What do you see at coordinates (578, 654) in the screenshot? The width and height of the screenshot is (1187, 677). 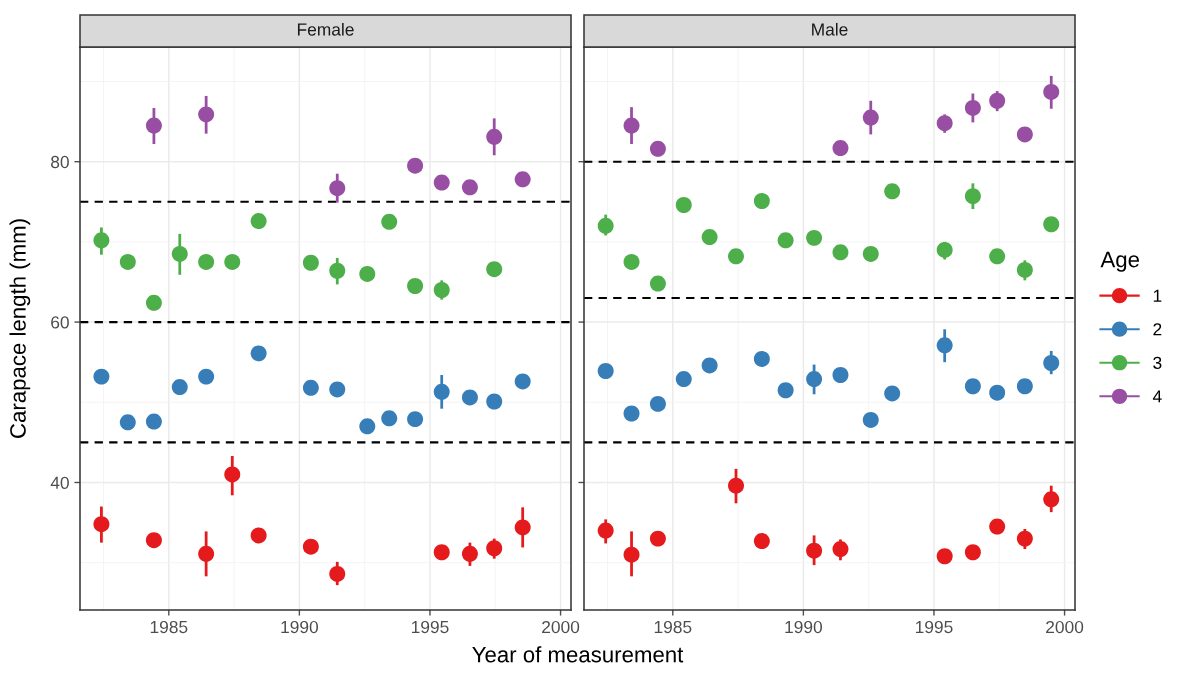 I see `x-axis-title: Year of measurement` at bounding box center [578, 654].